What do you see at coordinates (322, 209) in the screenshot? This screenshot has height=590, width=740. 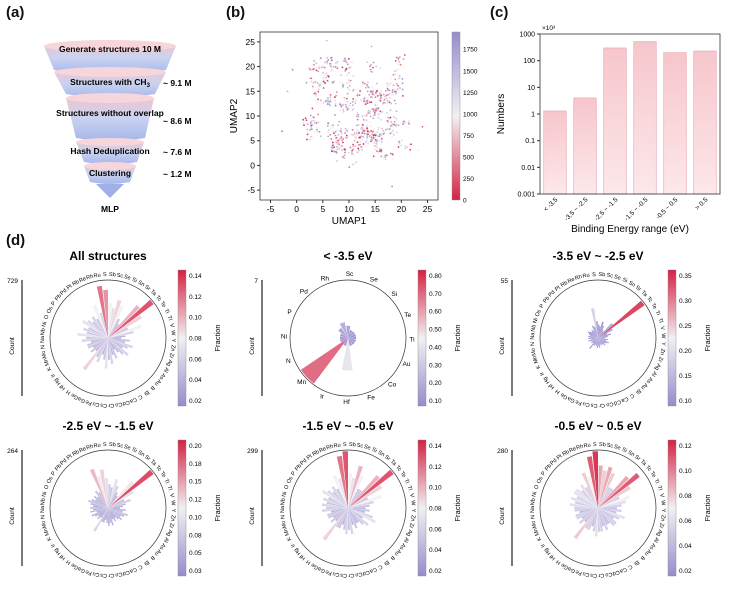 I see `x-tick-label: 5` at bounding box center [322, 209].